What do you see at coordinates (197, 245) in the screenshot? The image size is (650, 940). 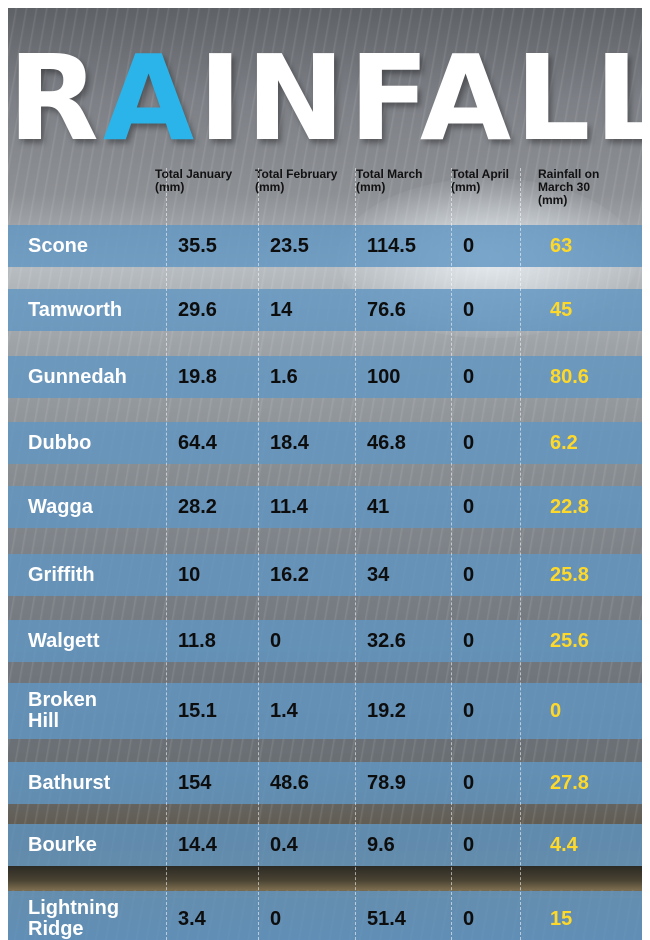 I see `rainfall-value: 35.5` at bounding box center [197, 245].